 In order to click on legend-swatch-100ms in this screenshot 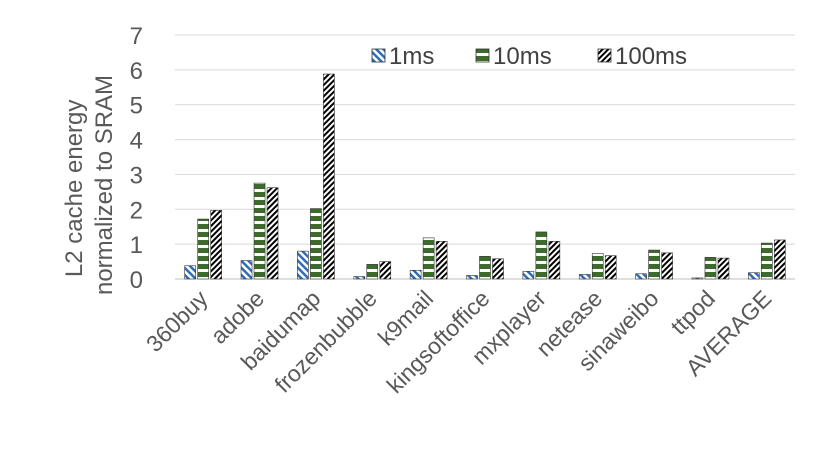, I will do `click(604, 55)`.